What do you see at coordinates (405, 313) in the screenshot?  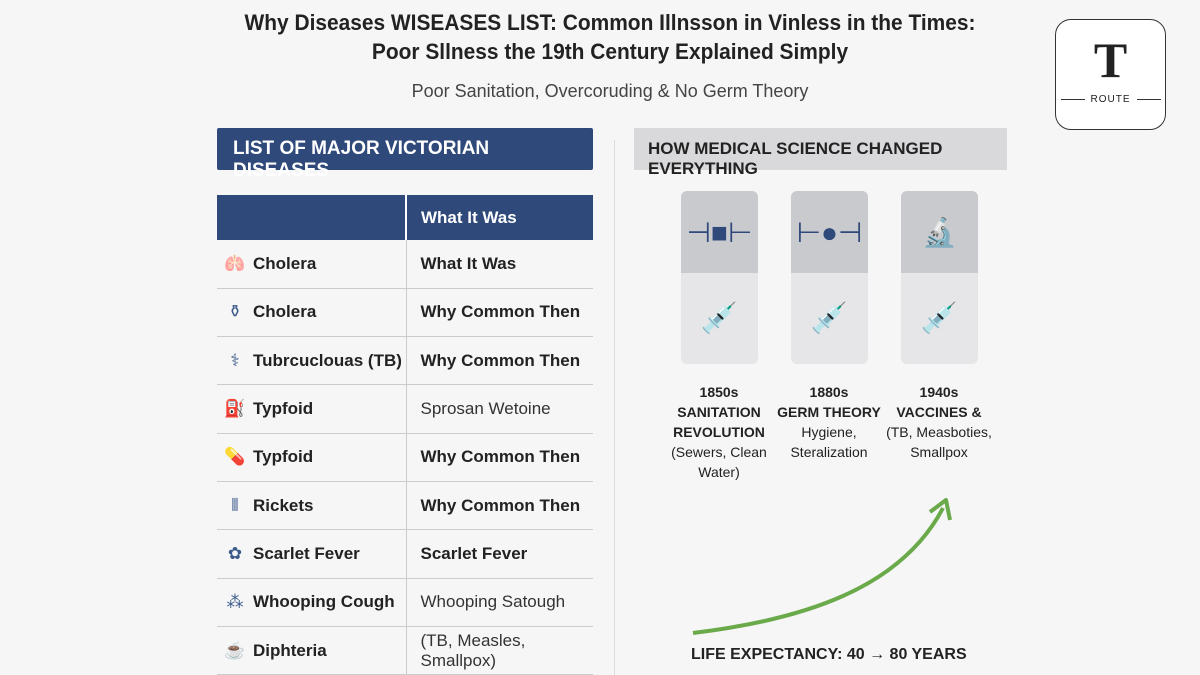 I see `table-row: ⚱ Cholera Why Common Then` at bounding box center [405, 313].